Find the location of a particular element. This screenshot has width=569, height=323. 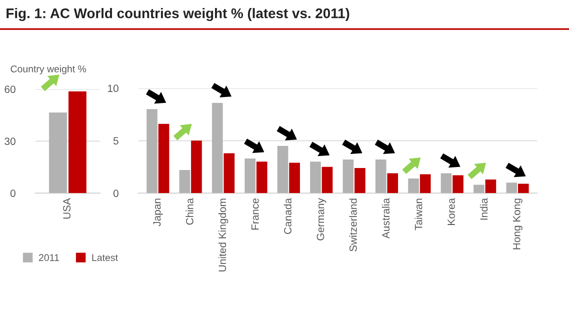

x-tick-label: Japan is located at coordinates (158, 212).